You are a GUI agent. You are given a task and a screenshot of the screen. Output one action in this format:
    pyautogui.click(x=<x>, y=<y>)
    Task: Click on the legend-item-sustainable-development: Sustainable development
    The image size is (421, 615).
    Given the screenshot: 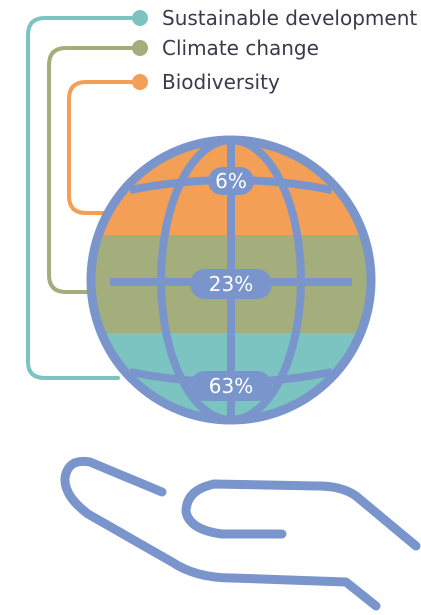 What is the action you would take?
    pyautogui.click(x=274, y=18)
    